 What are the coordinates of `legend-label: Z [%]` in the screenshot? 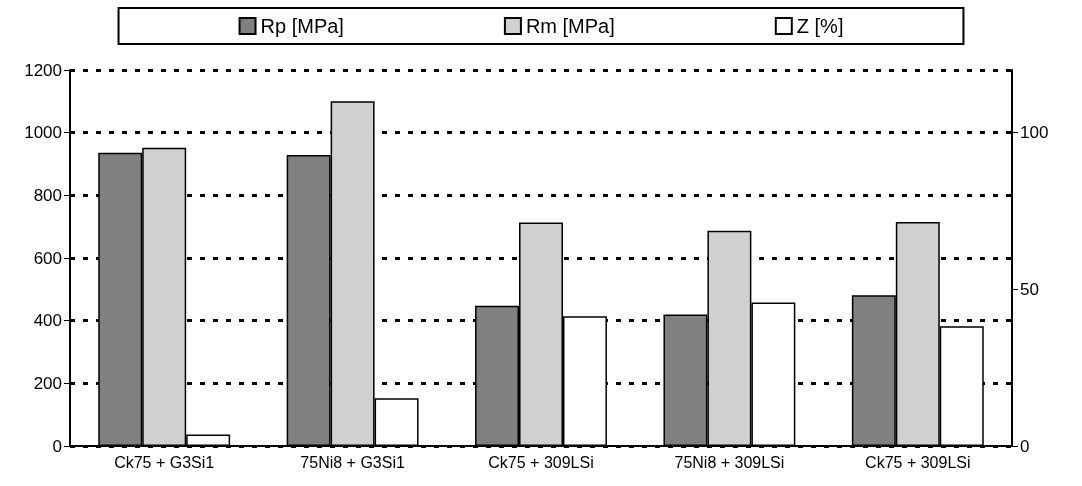 It's located at (820, 26).